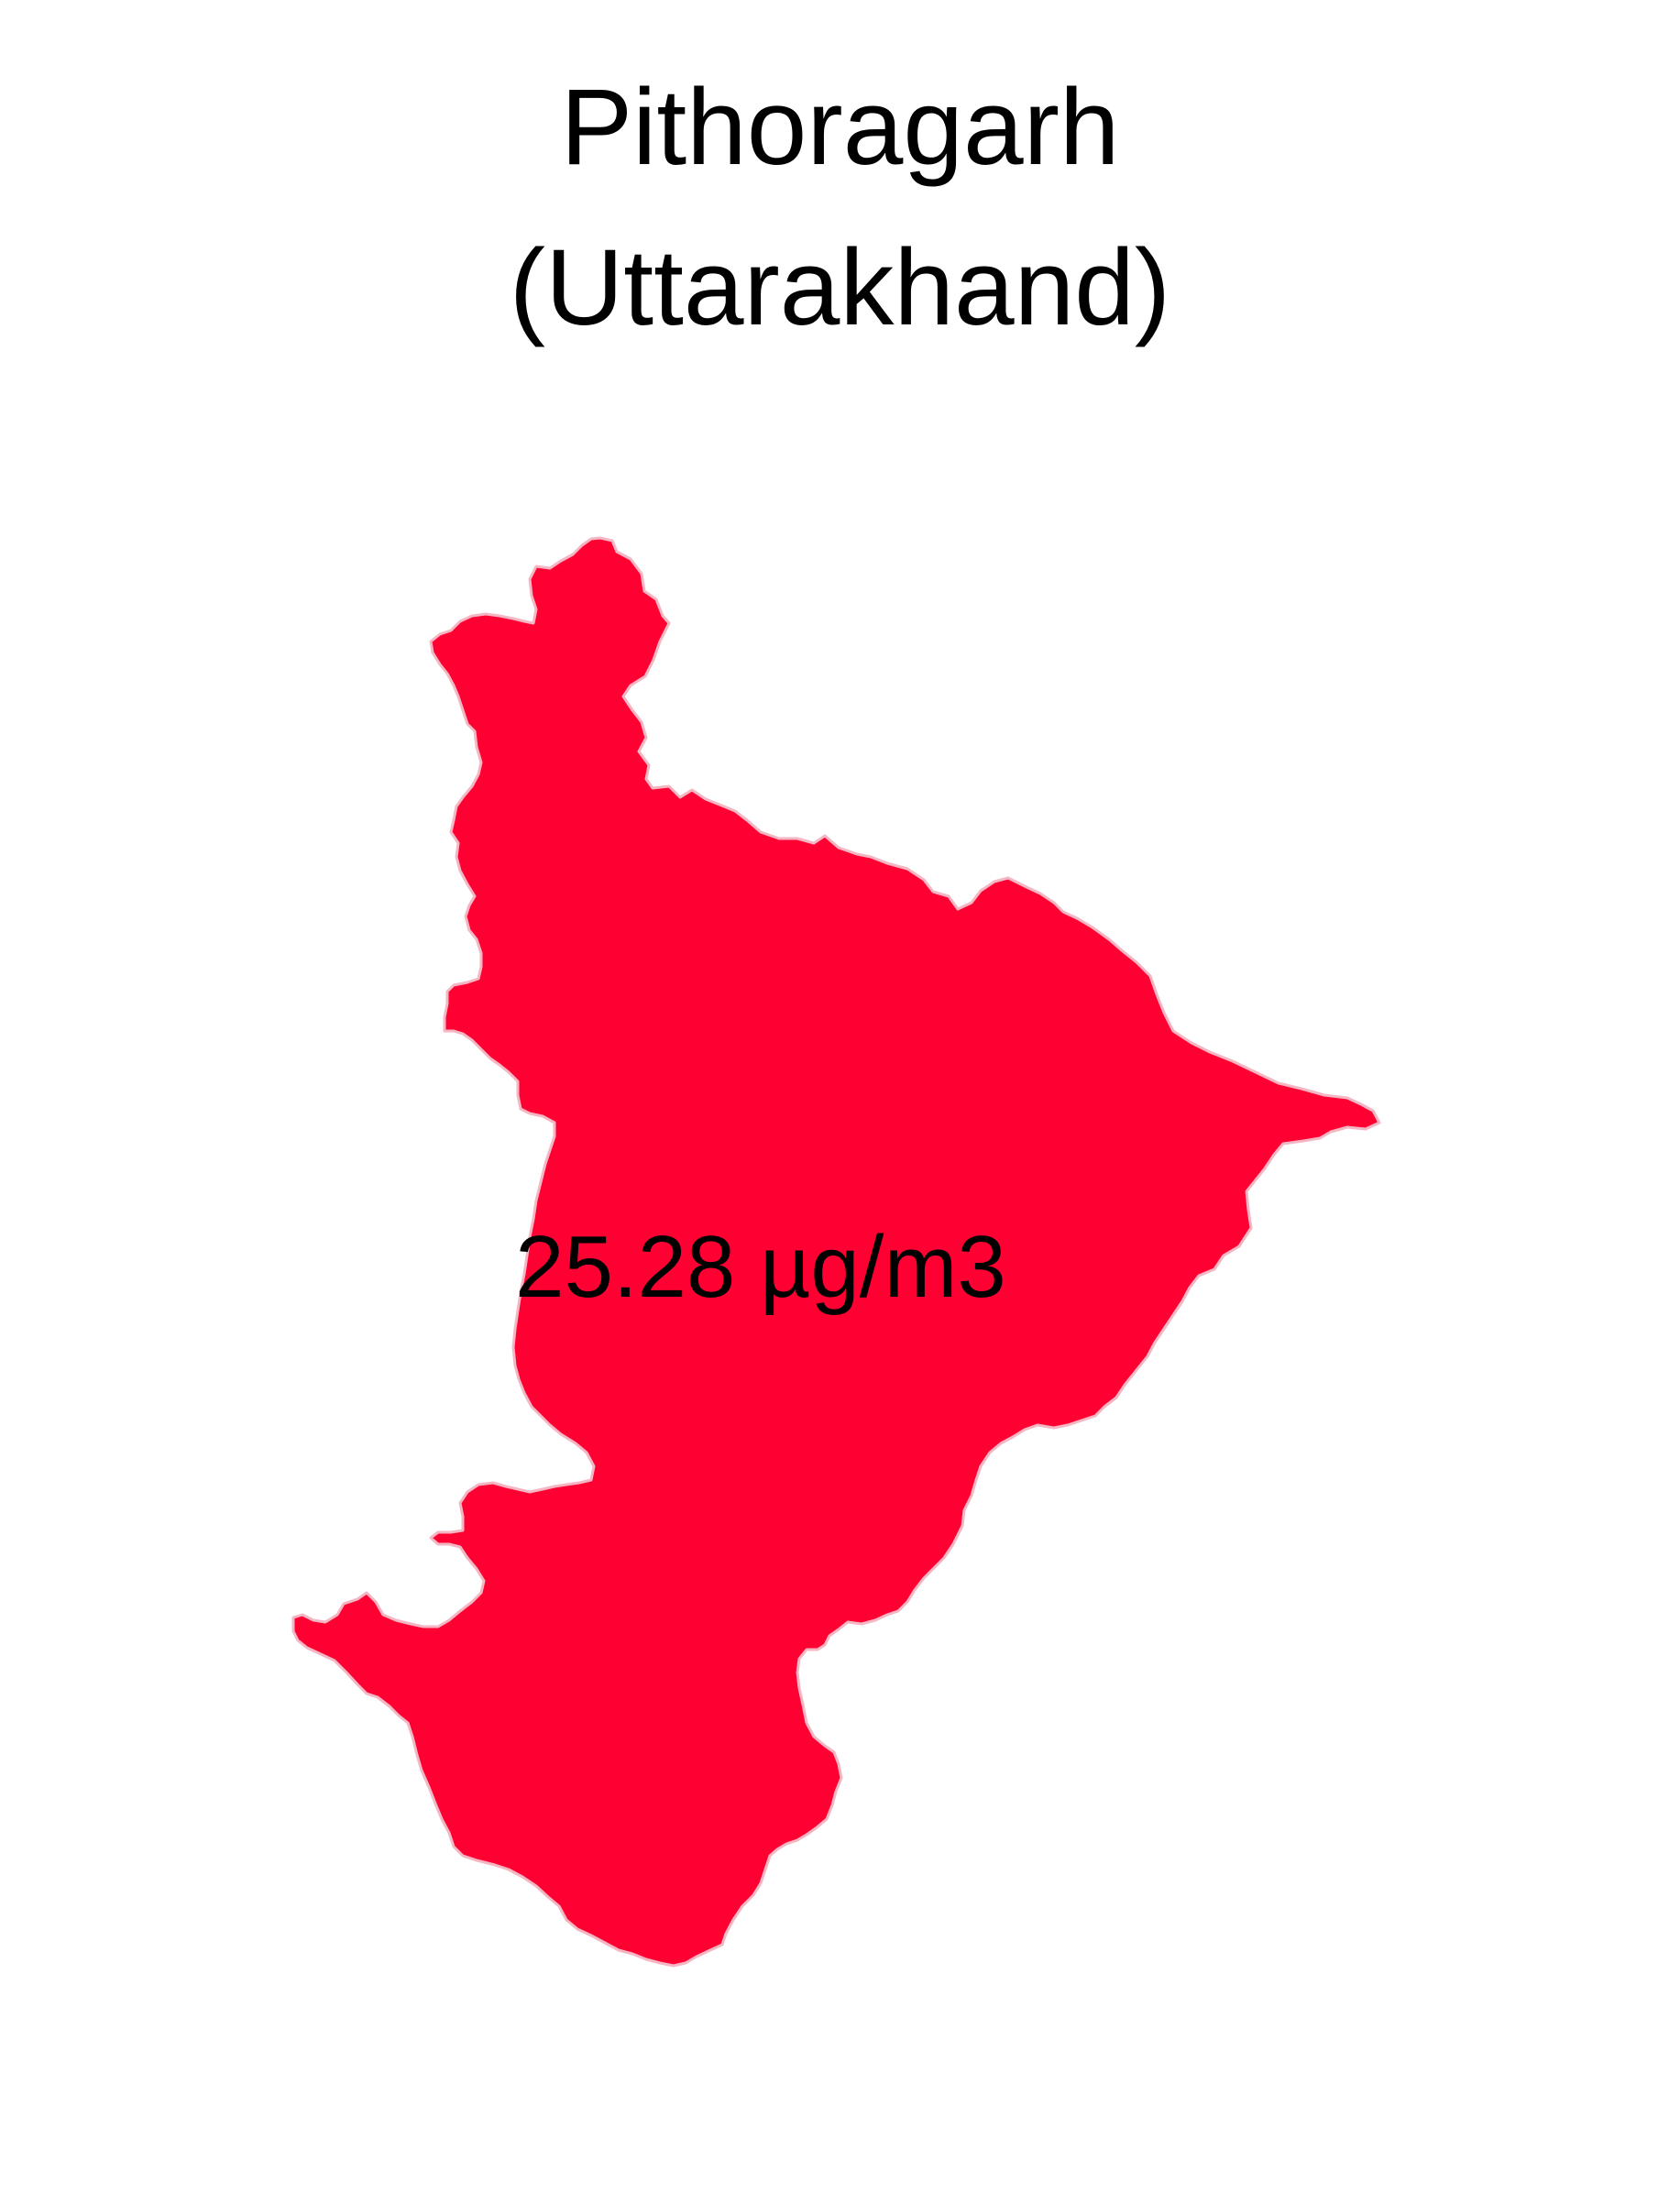 The height and width of the screenshot is (2204, 1680). Describe the element at coordinates (840, 287) in the screenshot. I see `map-title-state: (Uttarakhand)` at that location.